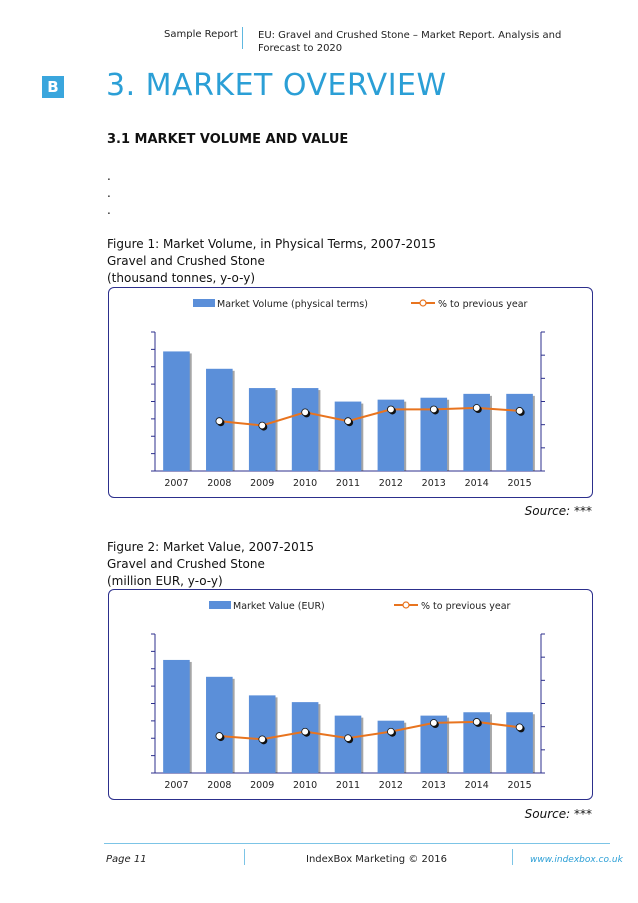  What do you see at coordinates (242, 38) in the screenshot?
I see `header-divider` at bounding box center [242, 38].